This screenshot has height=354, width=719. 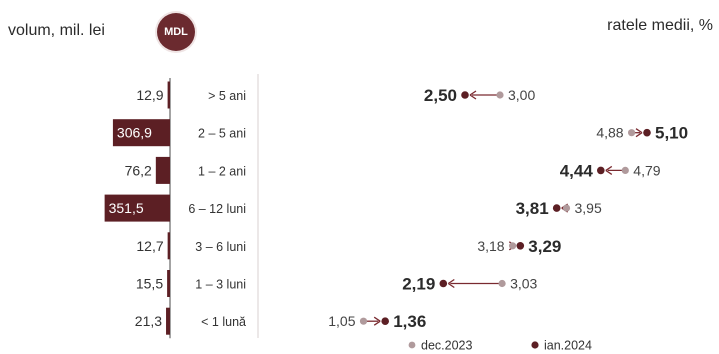 What do you see at coordinates (412, 345) in the screenshot?
I see `legend-dec-2023-marker` at bounding box center [412, 345].